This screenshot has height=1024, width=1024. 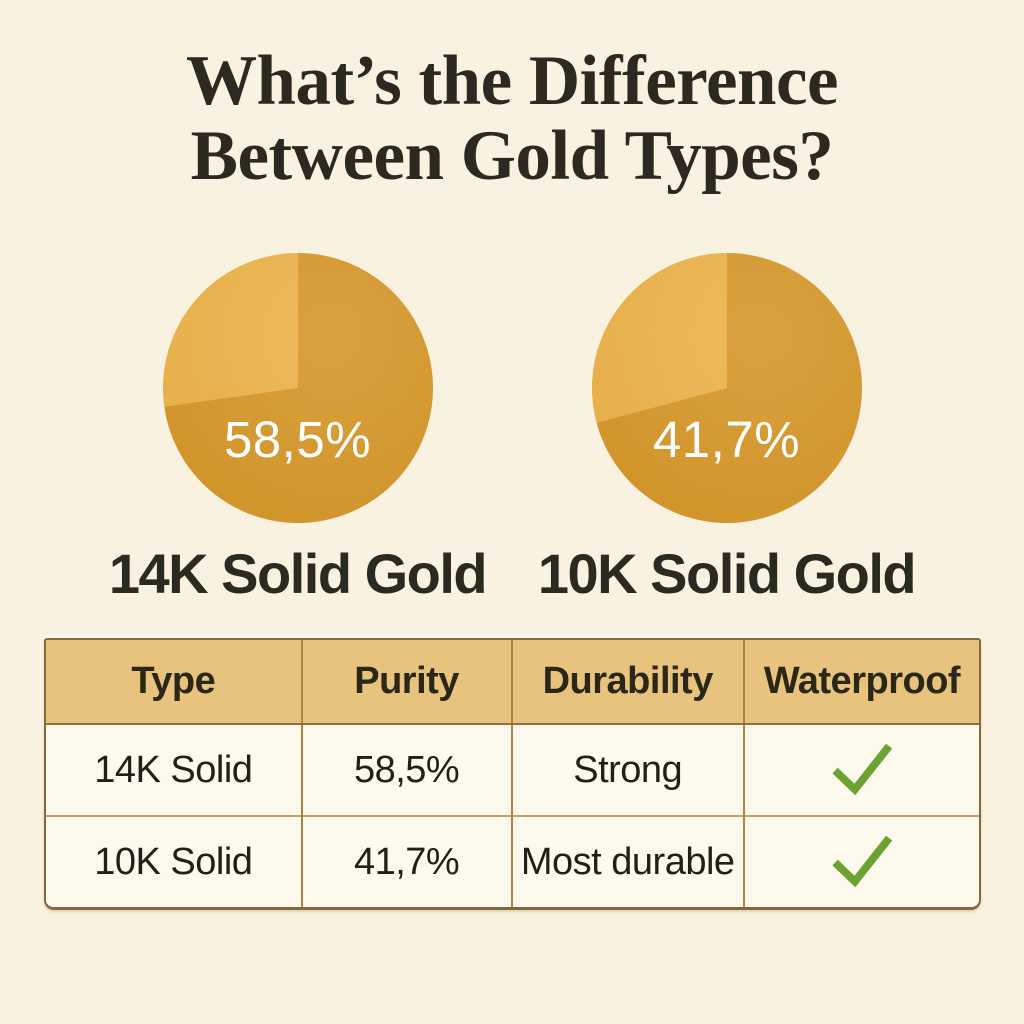 I want to click on pie-block-10k: 41,7% 10K Solid Gold, so click(x=727, y=428).